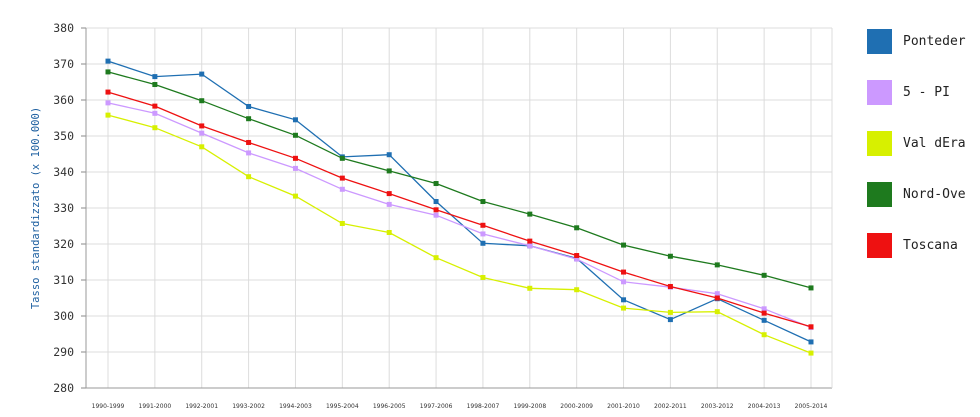 Image resolution: width=980 pixels, height=417 pixels. Describe the element at coordinates (63, 28) in the screenshot. I see `y-tick-label: 380` at that location.